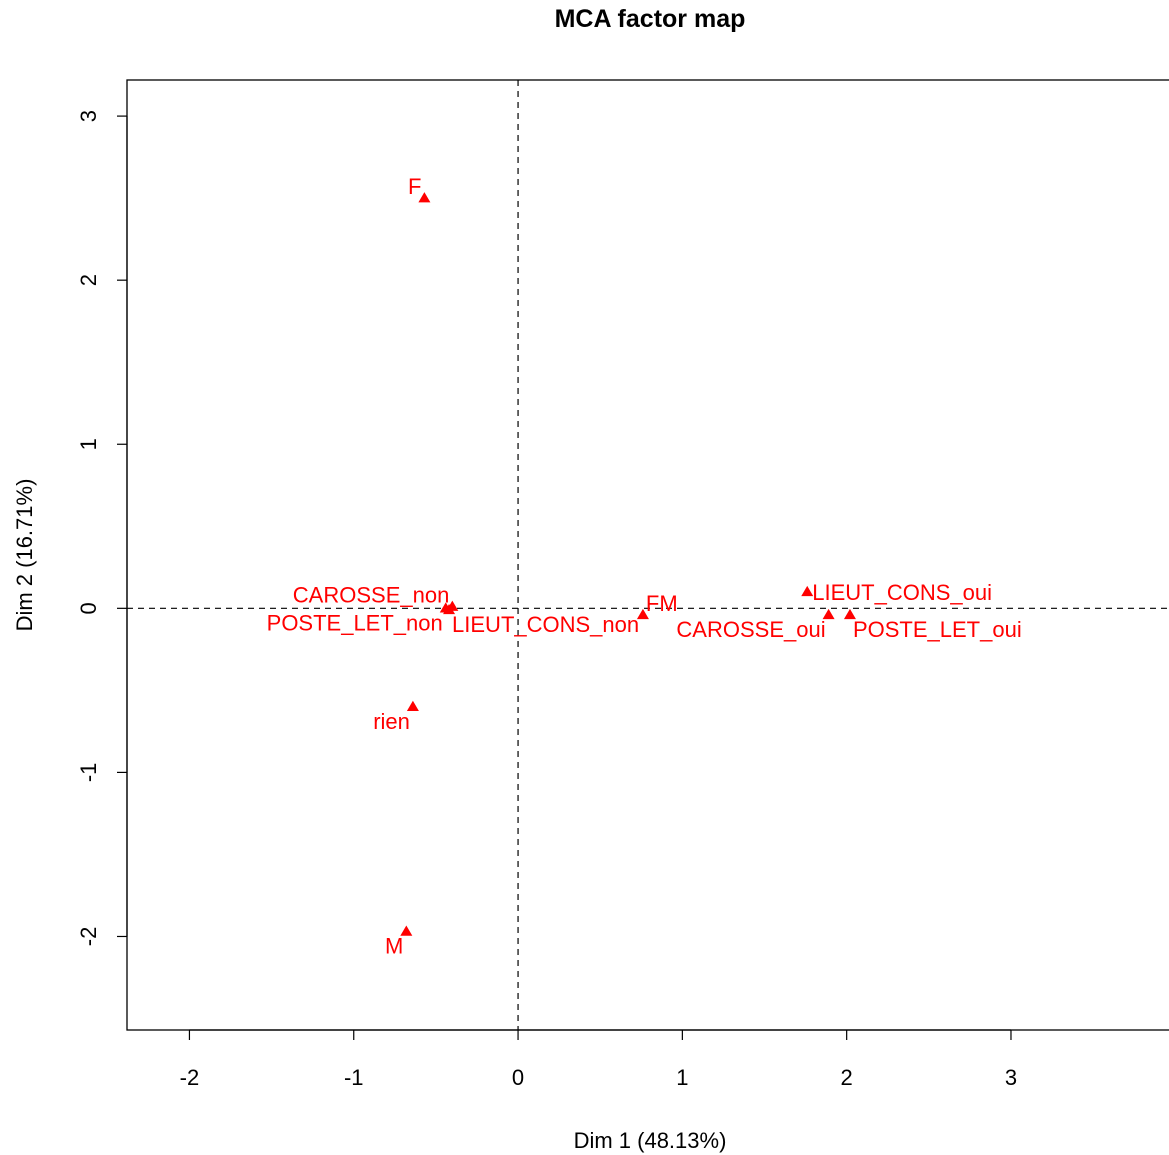 This screenshot has width=1169, height=1155. I want to click on point-label: LIEUT_CONS_non, so click(545, 624).